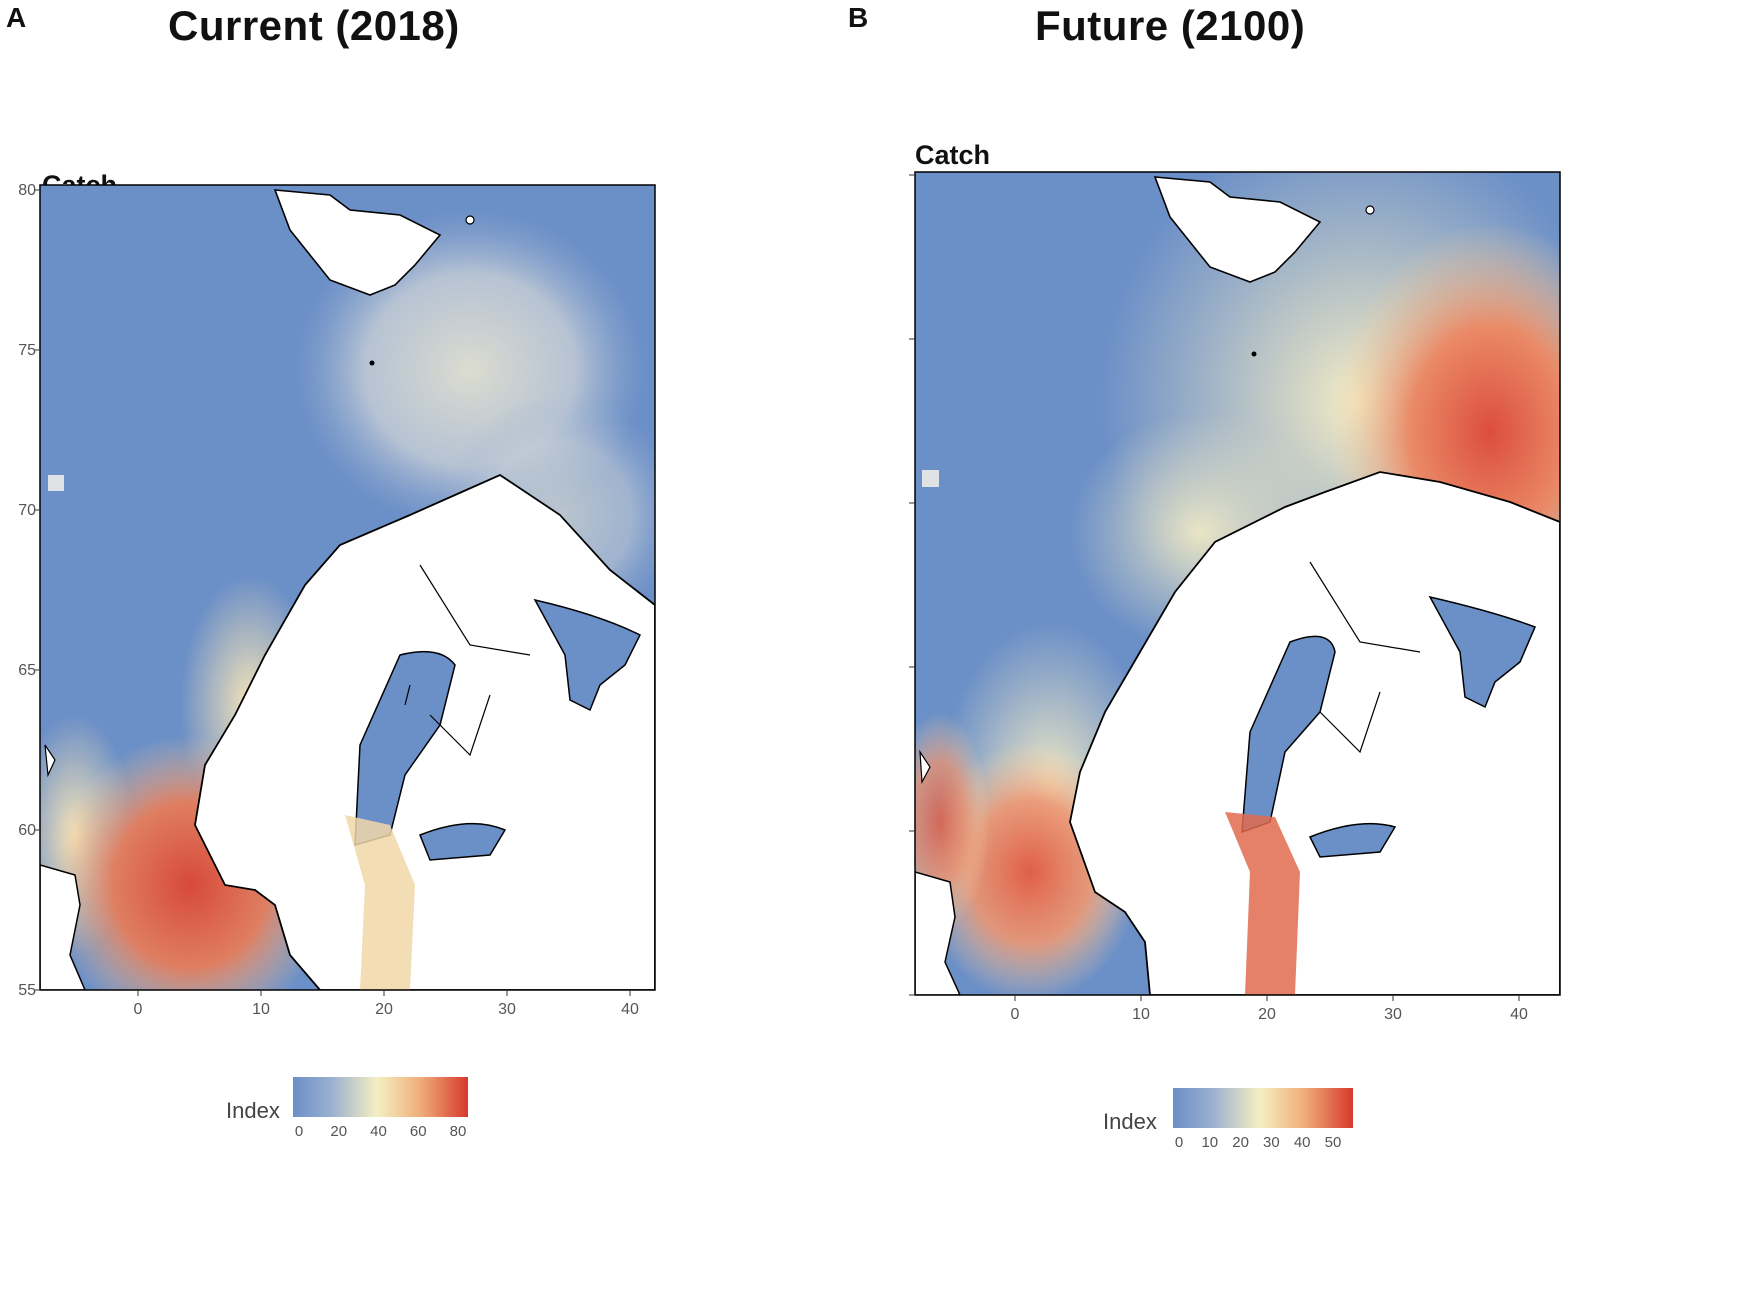 This screenshot has height=1313, width=1750. What do you see at coordinates (380, 1097) in the screenshot?
I see `panel-a-colorbar` at bounding box center [380, 1097].